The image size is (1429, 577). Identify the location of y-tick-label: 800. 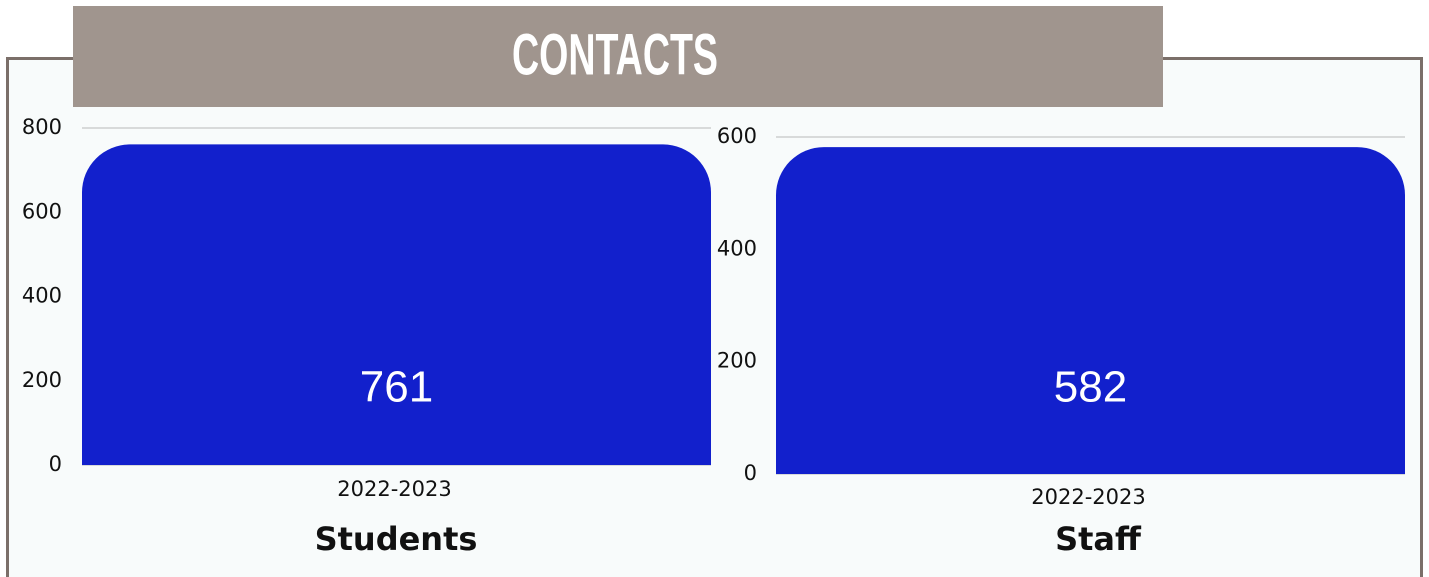
(42, 127).